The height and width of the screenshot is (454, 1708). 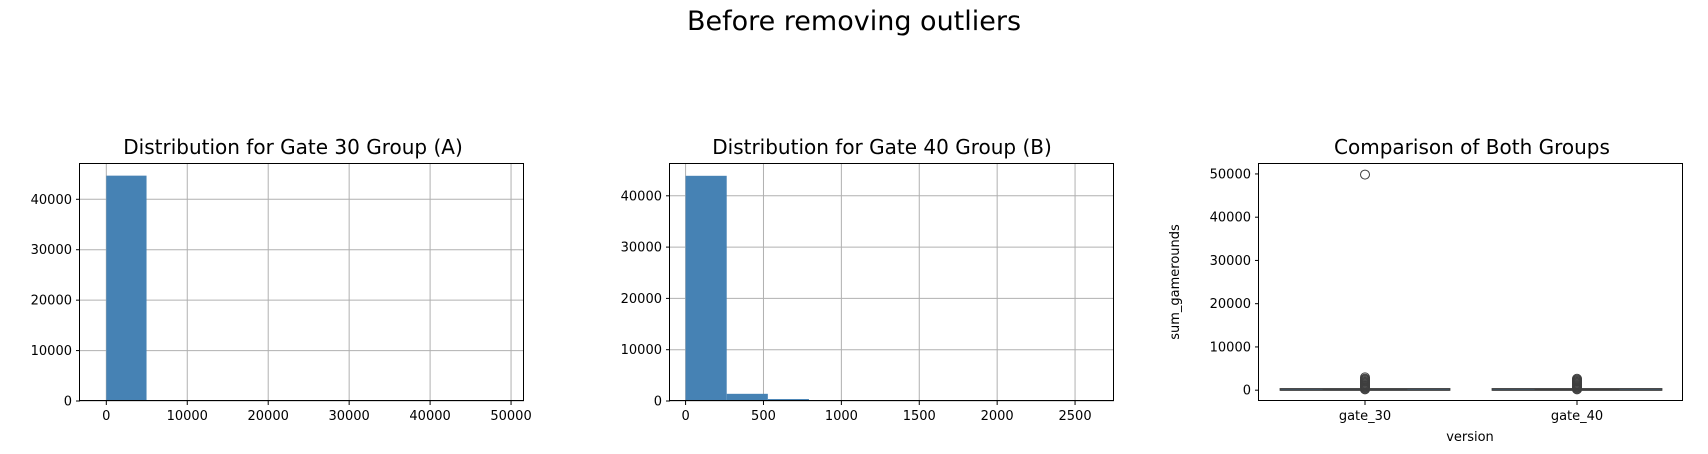 What do you see at coordinates (51, 301) in the screenshot?
I see `histogram-gate-30-y-tick-label: 20000` at bounding box center [51, 301].